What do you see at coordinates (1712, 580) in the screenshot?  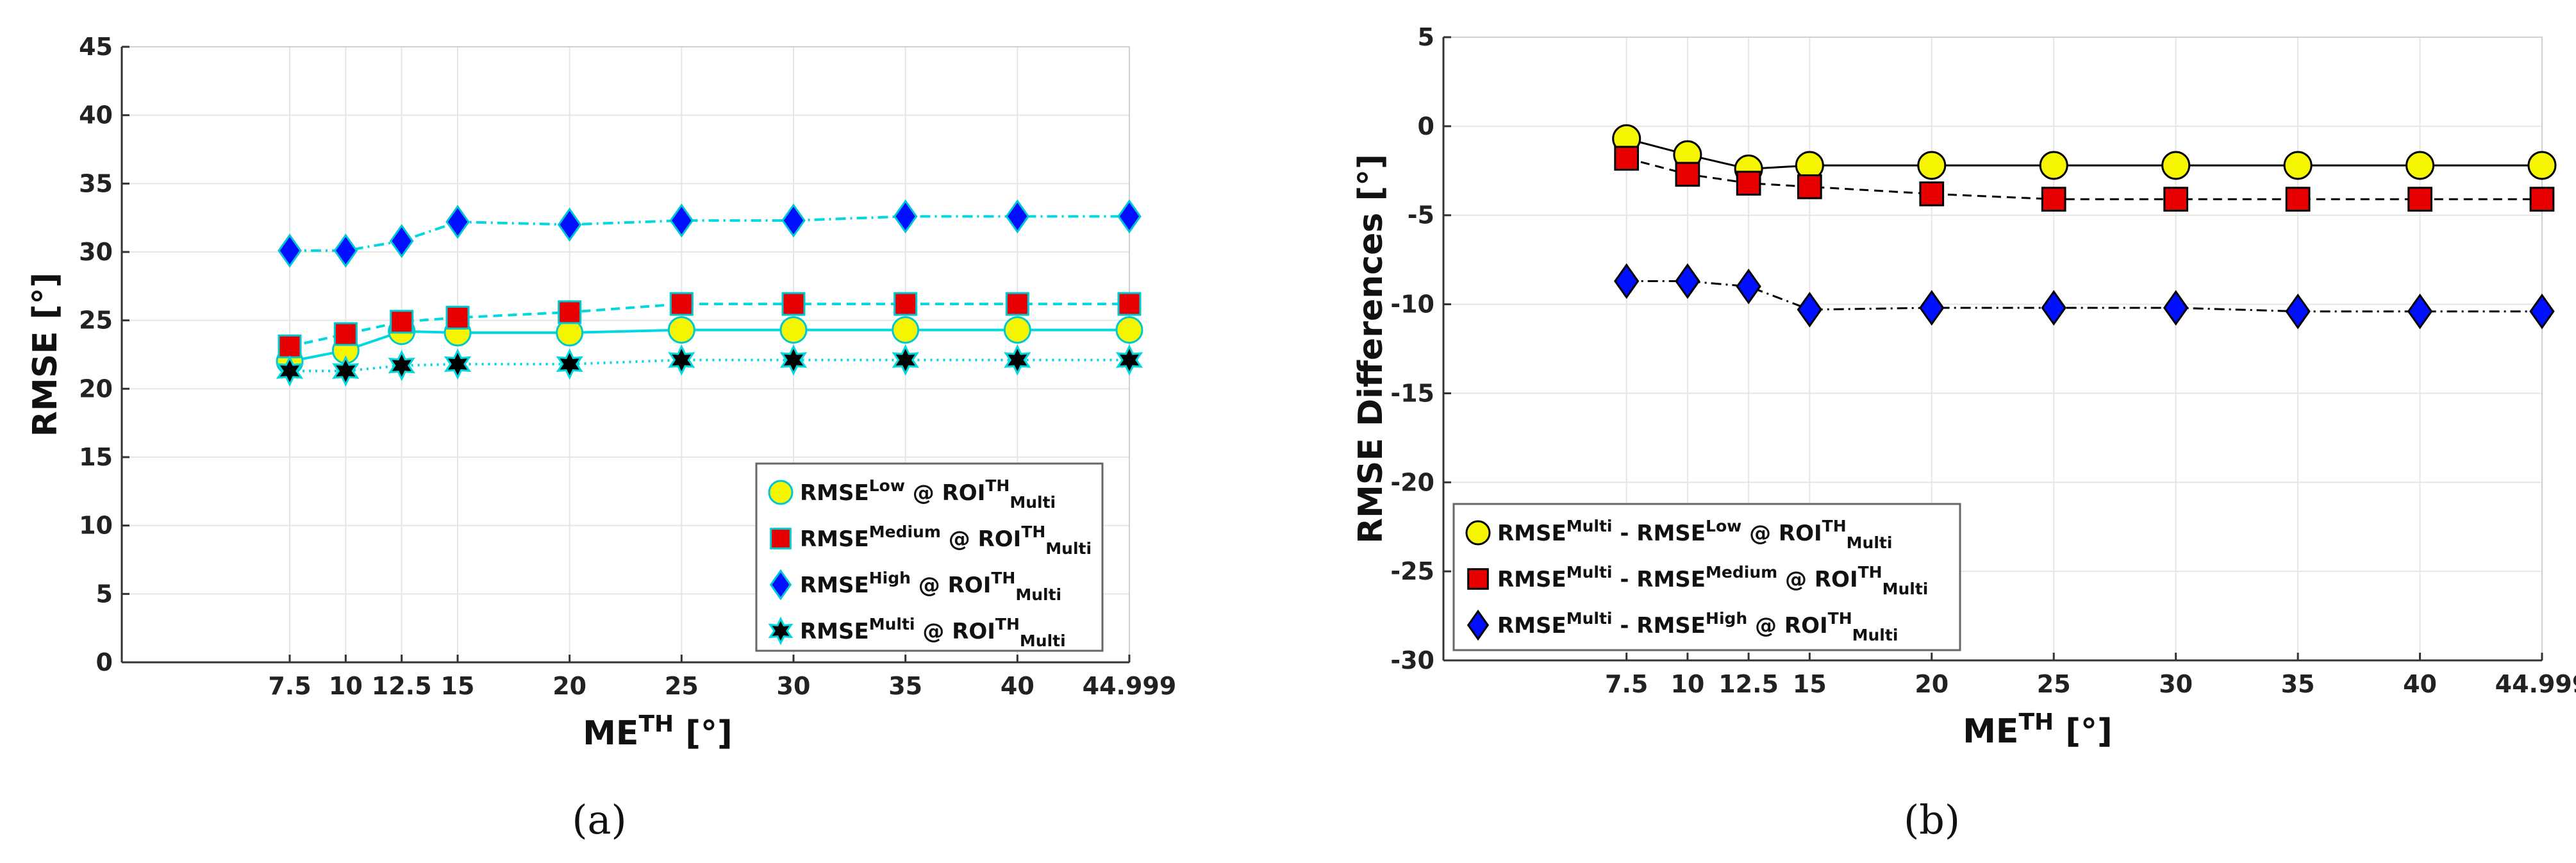 I see `legend-entry-label: RMSEMulti - RMSEMedium @ ROITHMulti` at bounding box center [1712, 580].